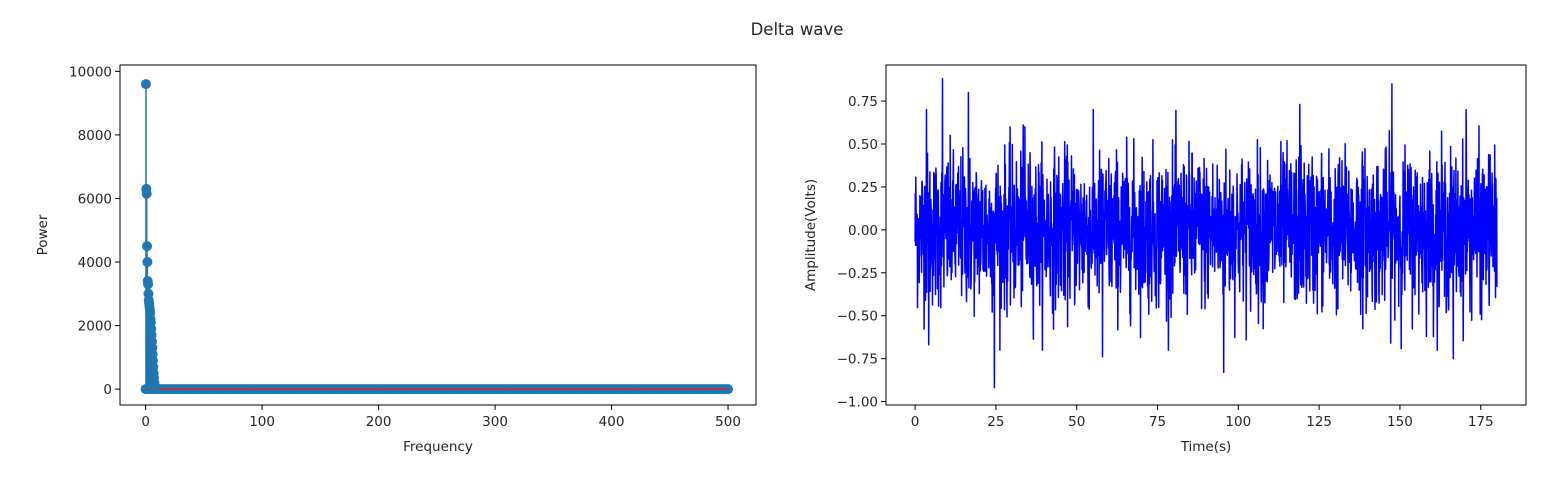 The image size is (1564, 480). Describe the element at coordinates (95, 199) in the screenshot. I see `power-spectrum-y-tick-label: 6000` at that location.